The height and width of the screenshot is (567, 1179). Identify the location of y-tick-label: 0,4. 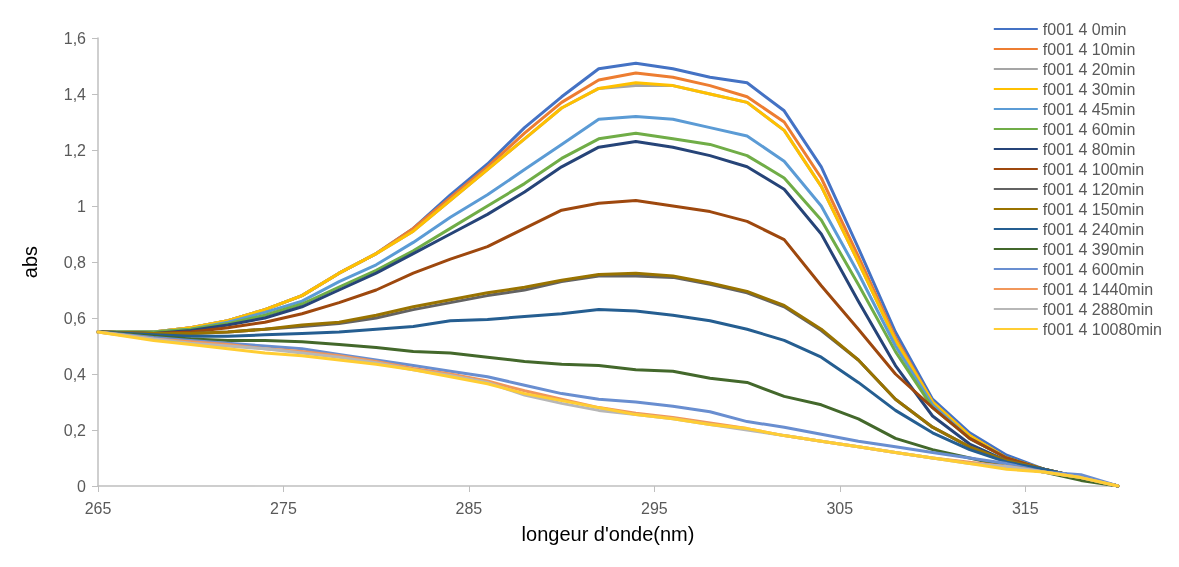
(75, 374).